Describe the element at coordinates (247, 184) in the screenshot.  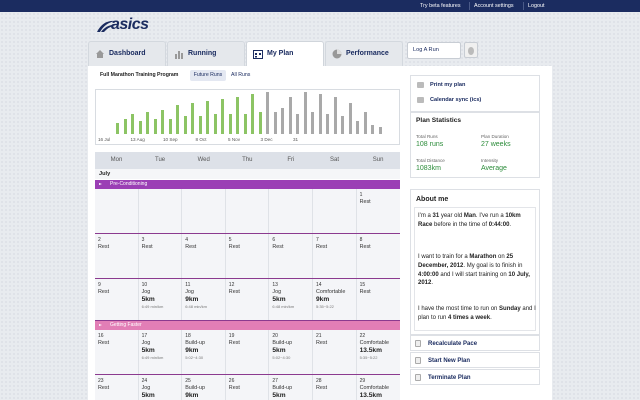
I see `phase-bar: Pre-Conditioning` at that location.